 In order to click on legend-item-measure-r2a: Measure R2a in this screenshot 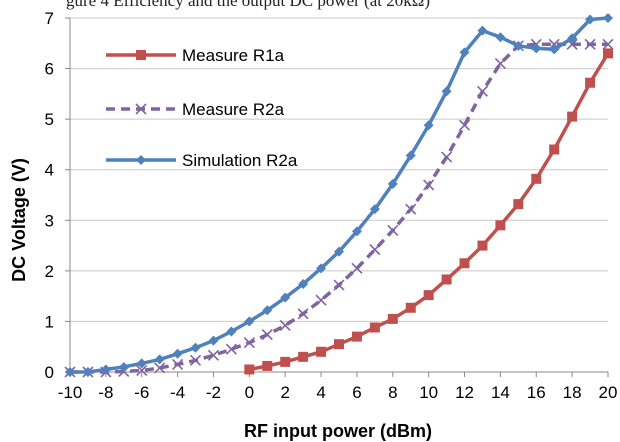, I will do `click(195, 109)`.